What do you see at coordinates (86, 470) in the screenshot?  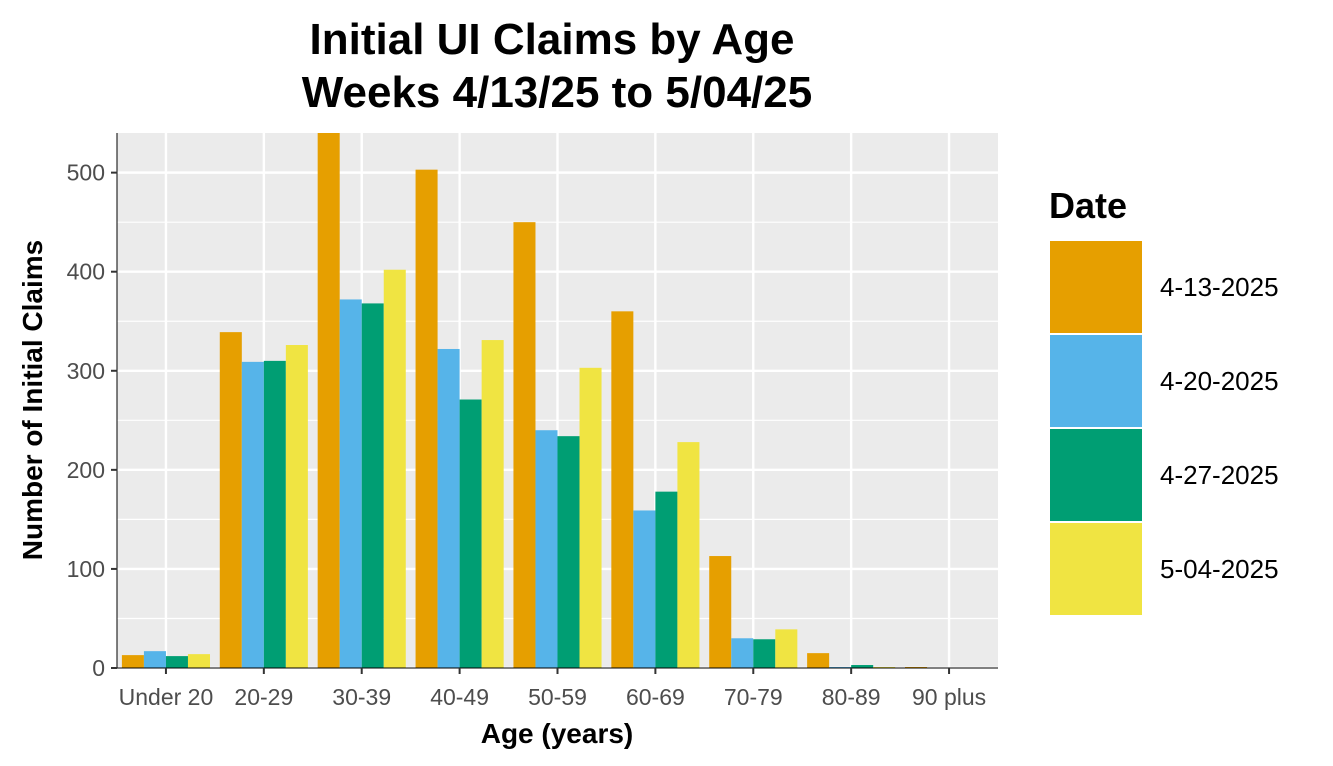 I see `y-tick-label: 200` at bounding box center [86, 470].